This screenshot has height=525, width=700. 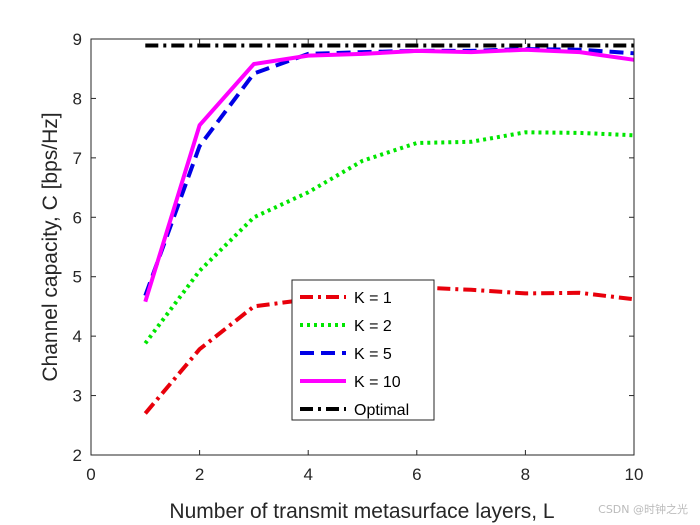 I want to click on legend-label: K = 2, so click(x=373, y=326).